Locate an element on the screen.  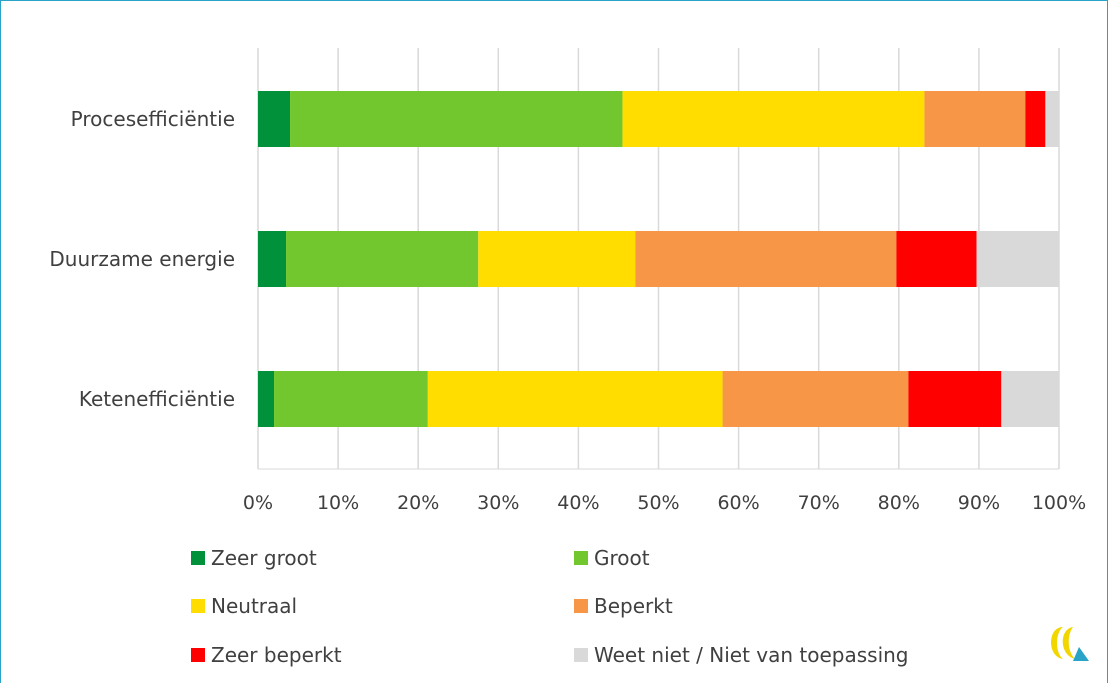
x-tick-label: 60% is located at coordinates (738, 503).